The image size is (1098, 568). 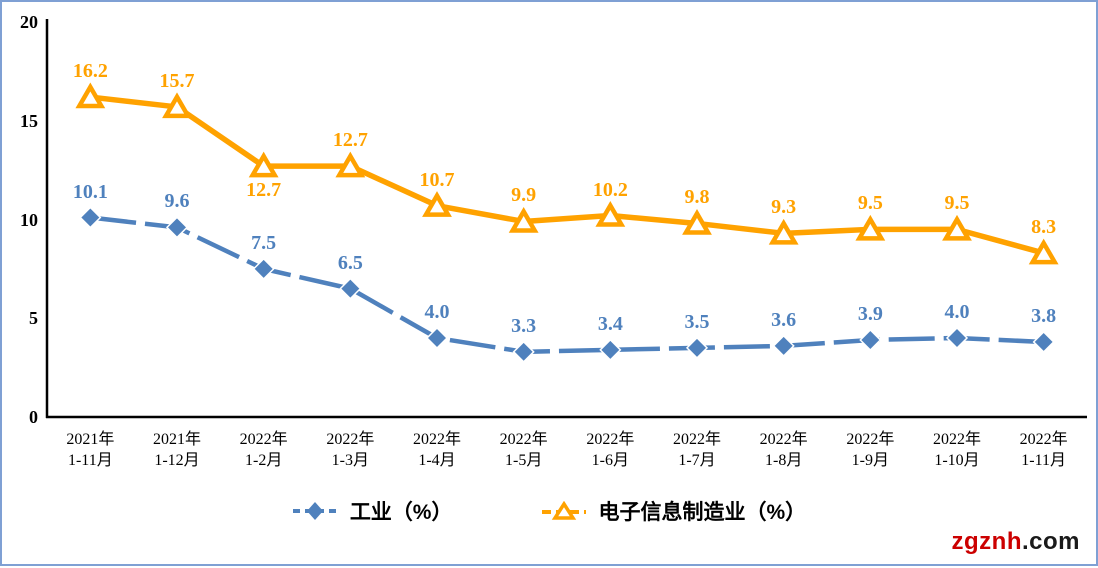 I want to click on watermark: zgznh.com, so click(x=1016, y=542).